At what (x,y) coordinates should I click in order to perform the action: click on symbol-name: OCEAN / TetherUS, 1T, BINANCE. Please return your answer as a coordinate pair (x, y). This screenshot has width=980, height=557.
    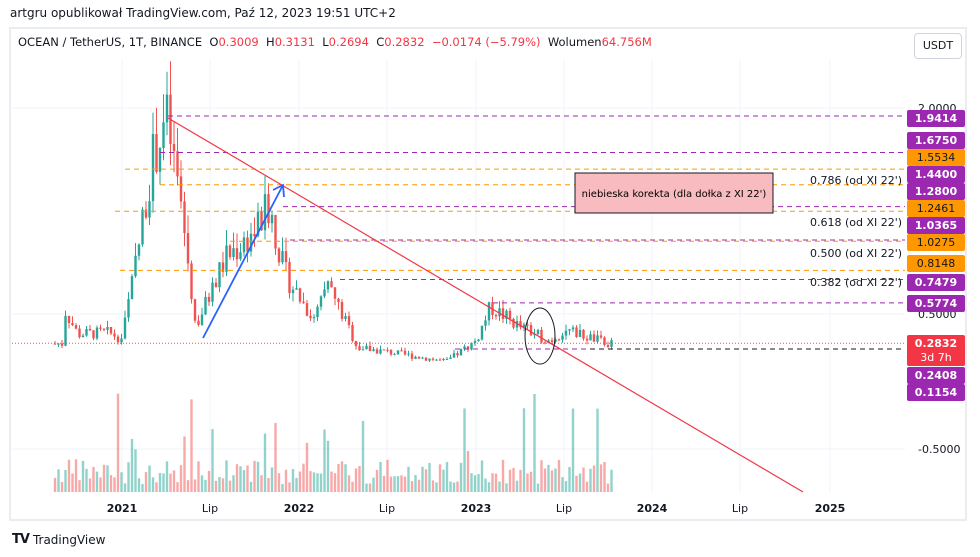
    Looking at the image, I should click on (110, 42).